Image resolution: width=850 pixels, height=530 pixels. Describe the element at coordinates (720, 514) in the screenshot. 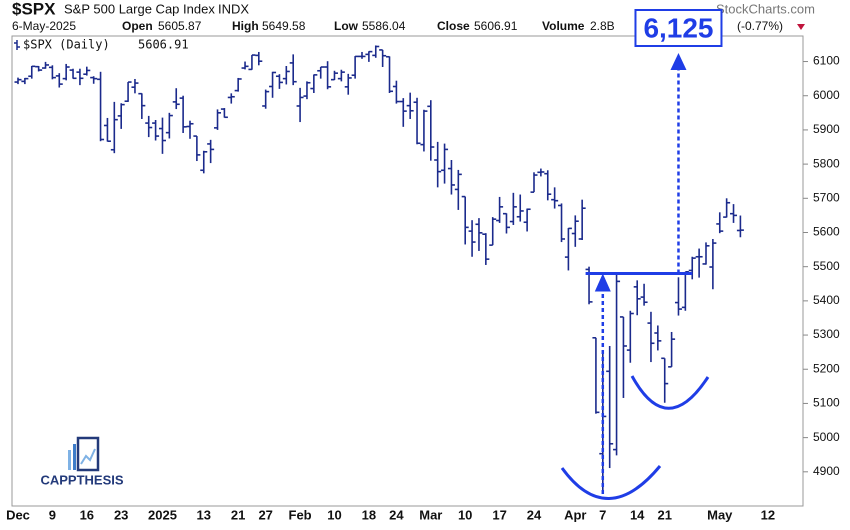

I see `x-tick-label: May` at that location.